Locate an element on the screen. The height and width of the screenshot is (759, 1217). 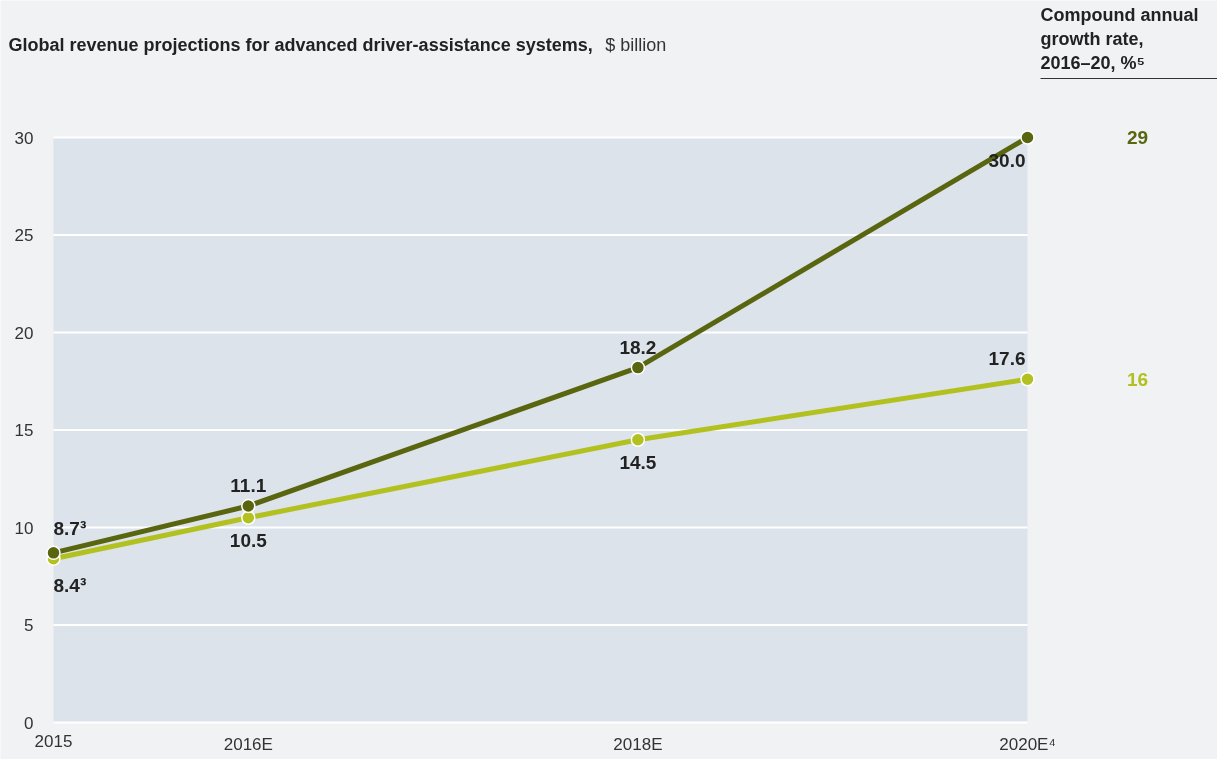
y-tick-label: 15 is located at coordinates (24, 430).